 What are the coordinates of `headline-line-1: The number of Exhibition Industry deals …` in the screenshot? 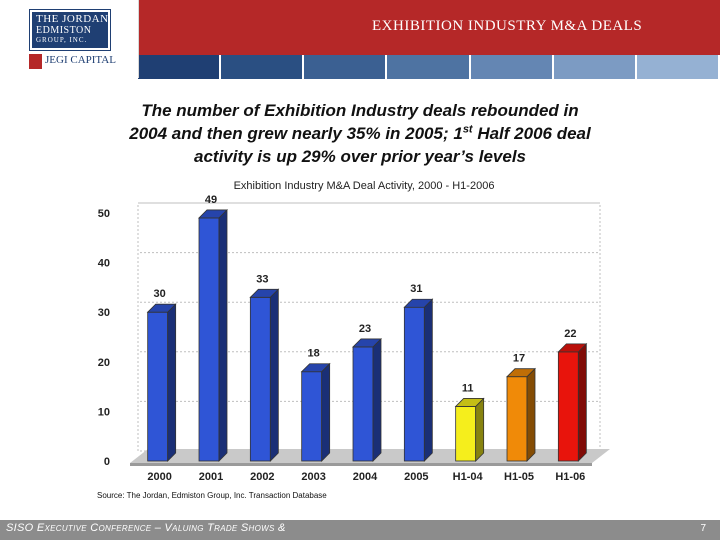 It's located at (360, 110).